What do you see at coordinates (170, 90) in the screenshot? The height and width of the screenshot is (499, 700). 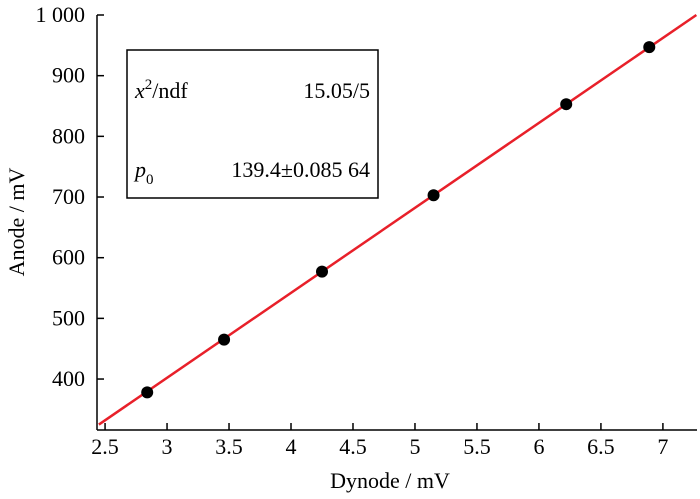 I see `stat-label-rest: /ndf` at bounding box center [170, 90].